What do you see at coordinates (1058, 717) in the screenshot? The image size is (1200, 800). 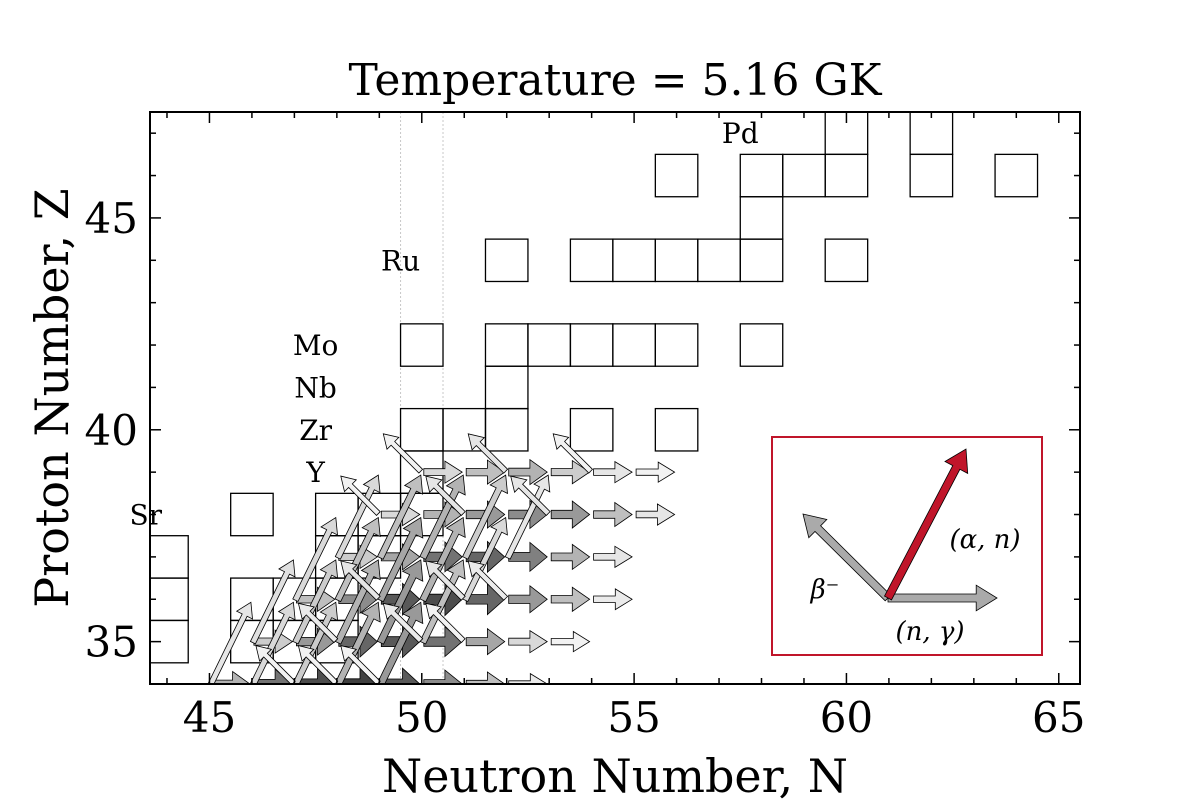 I see `x-tick-label: 65` at bounding box center [1058, 717].